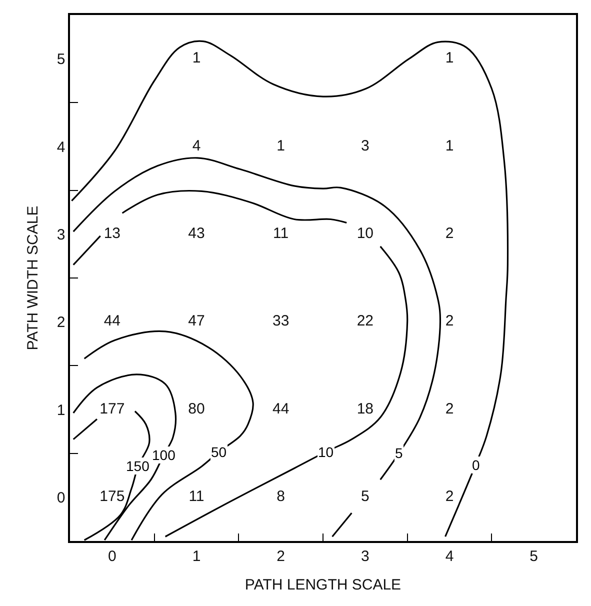 Image resolution: width=591 pixels, height=606 pixels. I want to click on x-tick-label: 5, so click(534, 556).